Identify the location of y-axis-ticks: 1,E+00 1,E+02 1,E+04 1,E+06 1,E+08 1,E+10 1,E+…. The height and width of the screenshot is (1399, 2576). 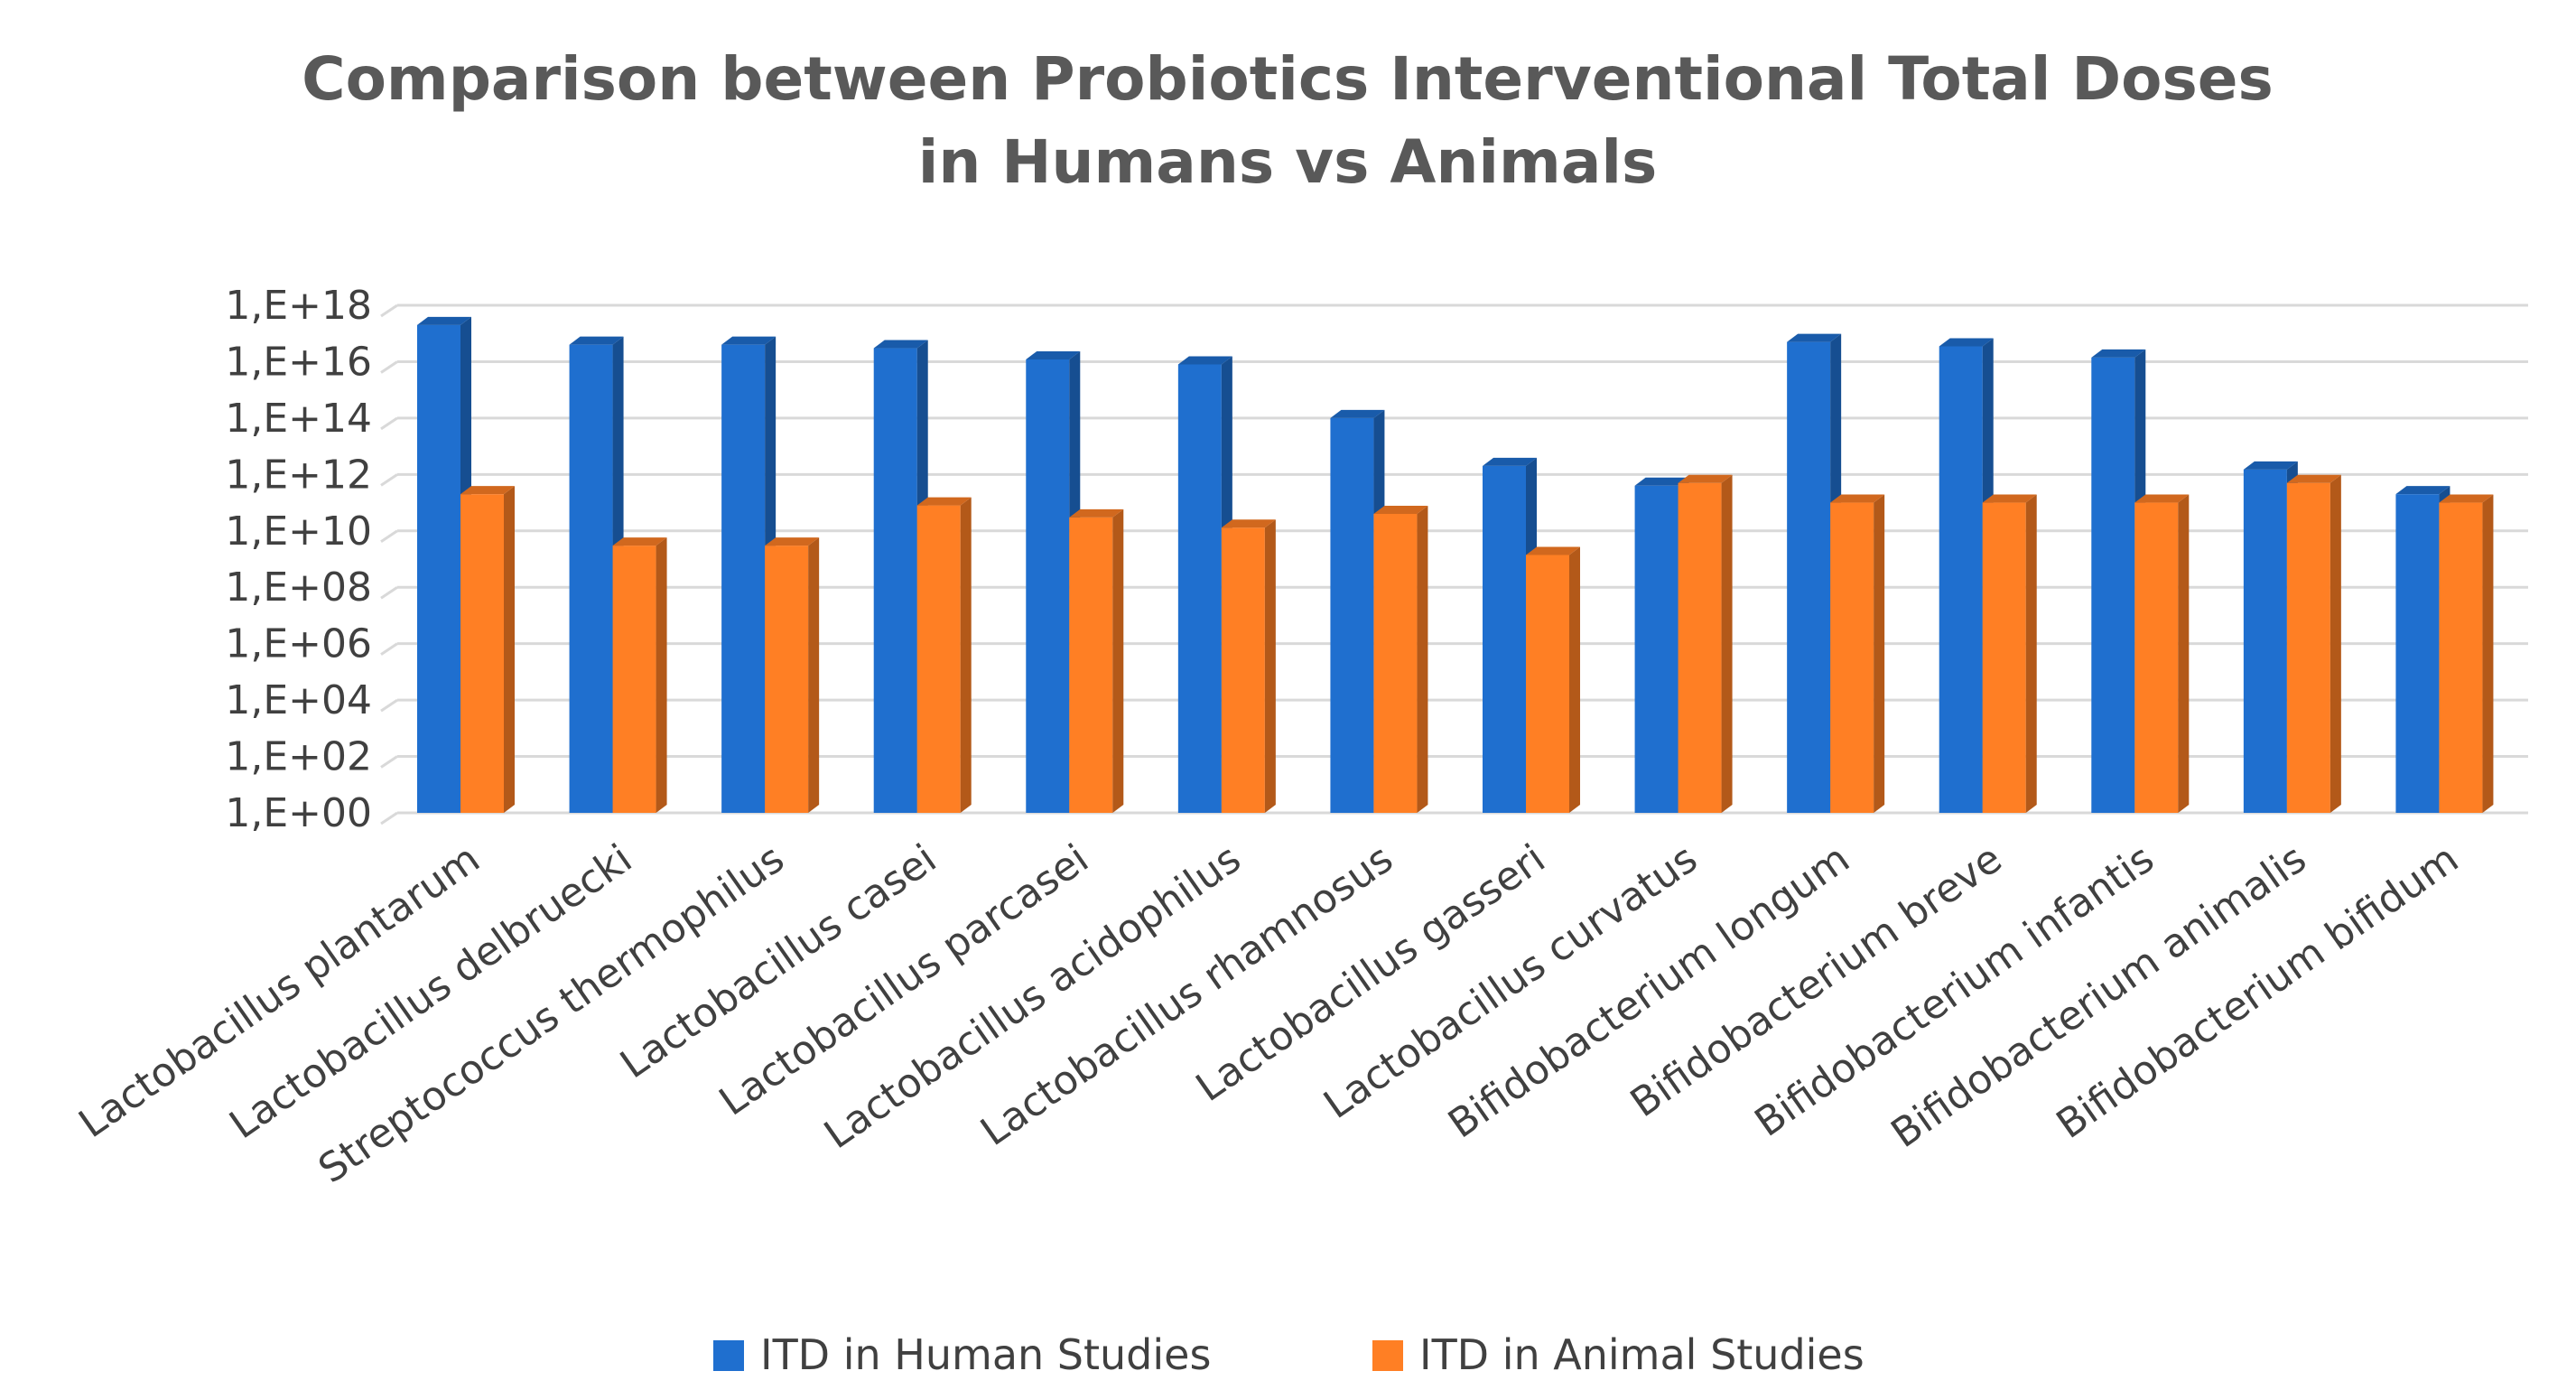
(298, 559).